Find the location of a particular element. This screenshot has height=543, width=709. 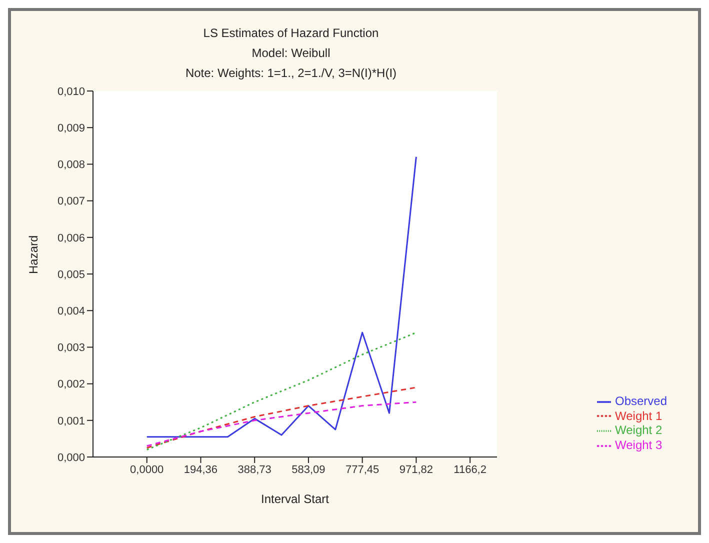

legend-label: Weight 2 is located at coordinates (638, 430).